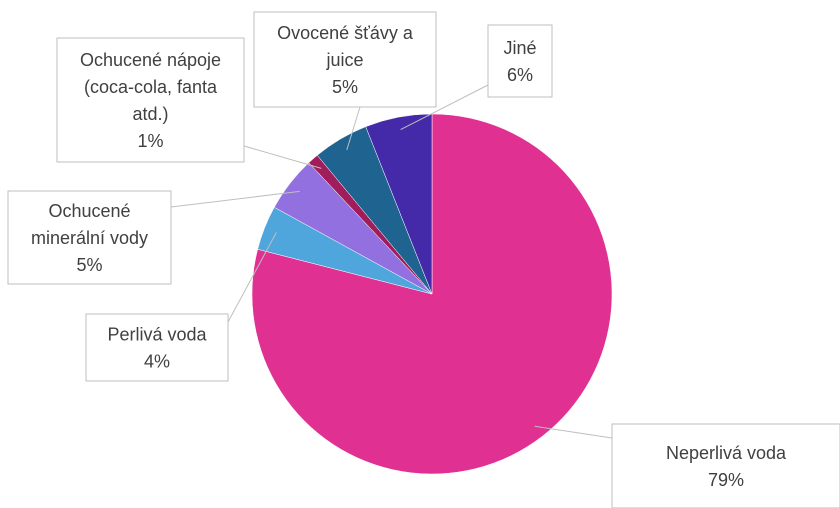  I want to click on slice-category-label: Jiné, so click(519, 48).